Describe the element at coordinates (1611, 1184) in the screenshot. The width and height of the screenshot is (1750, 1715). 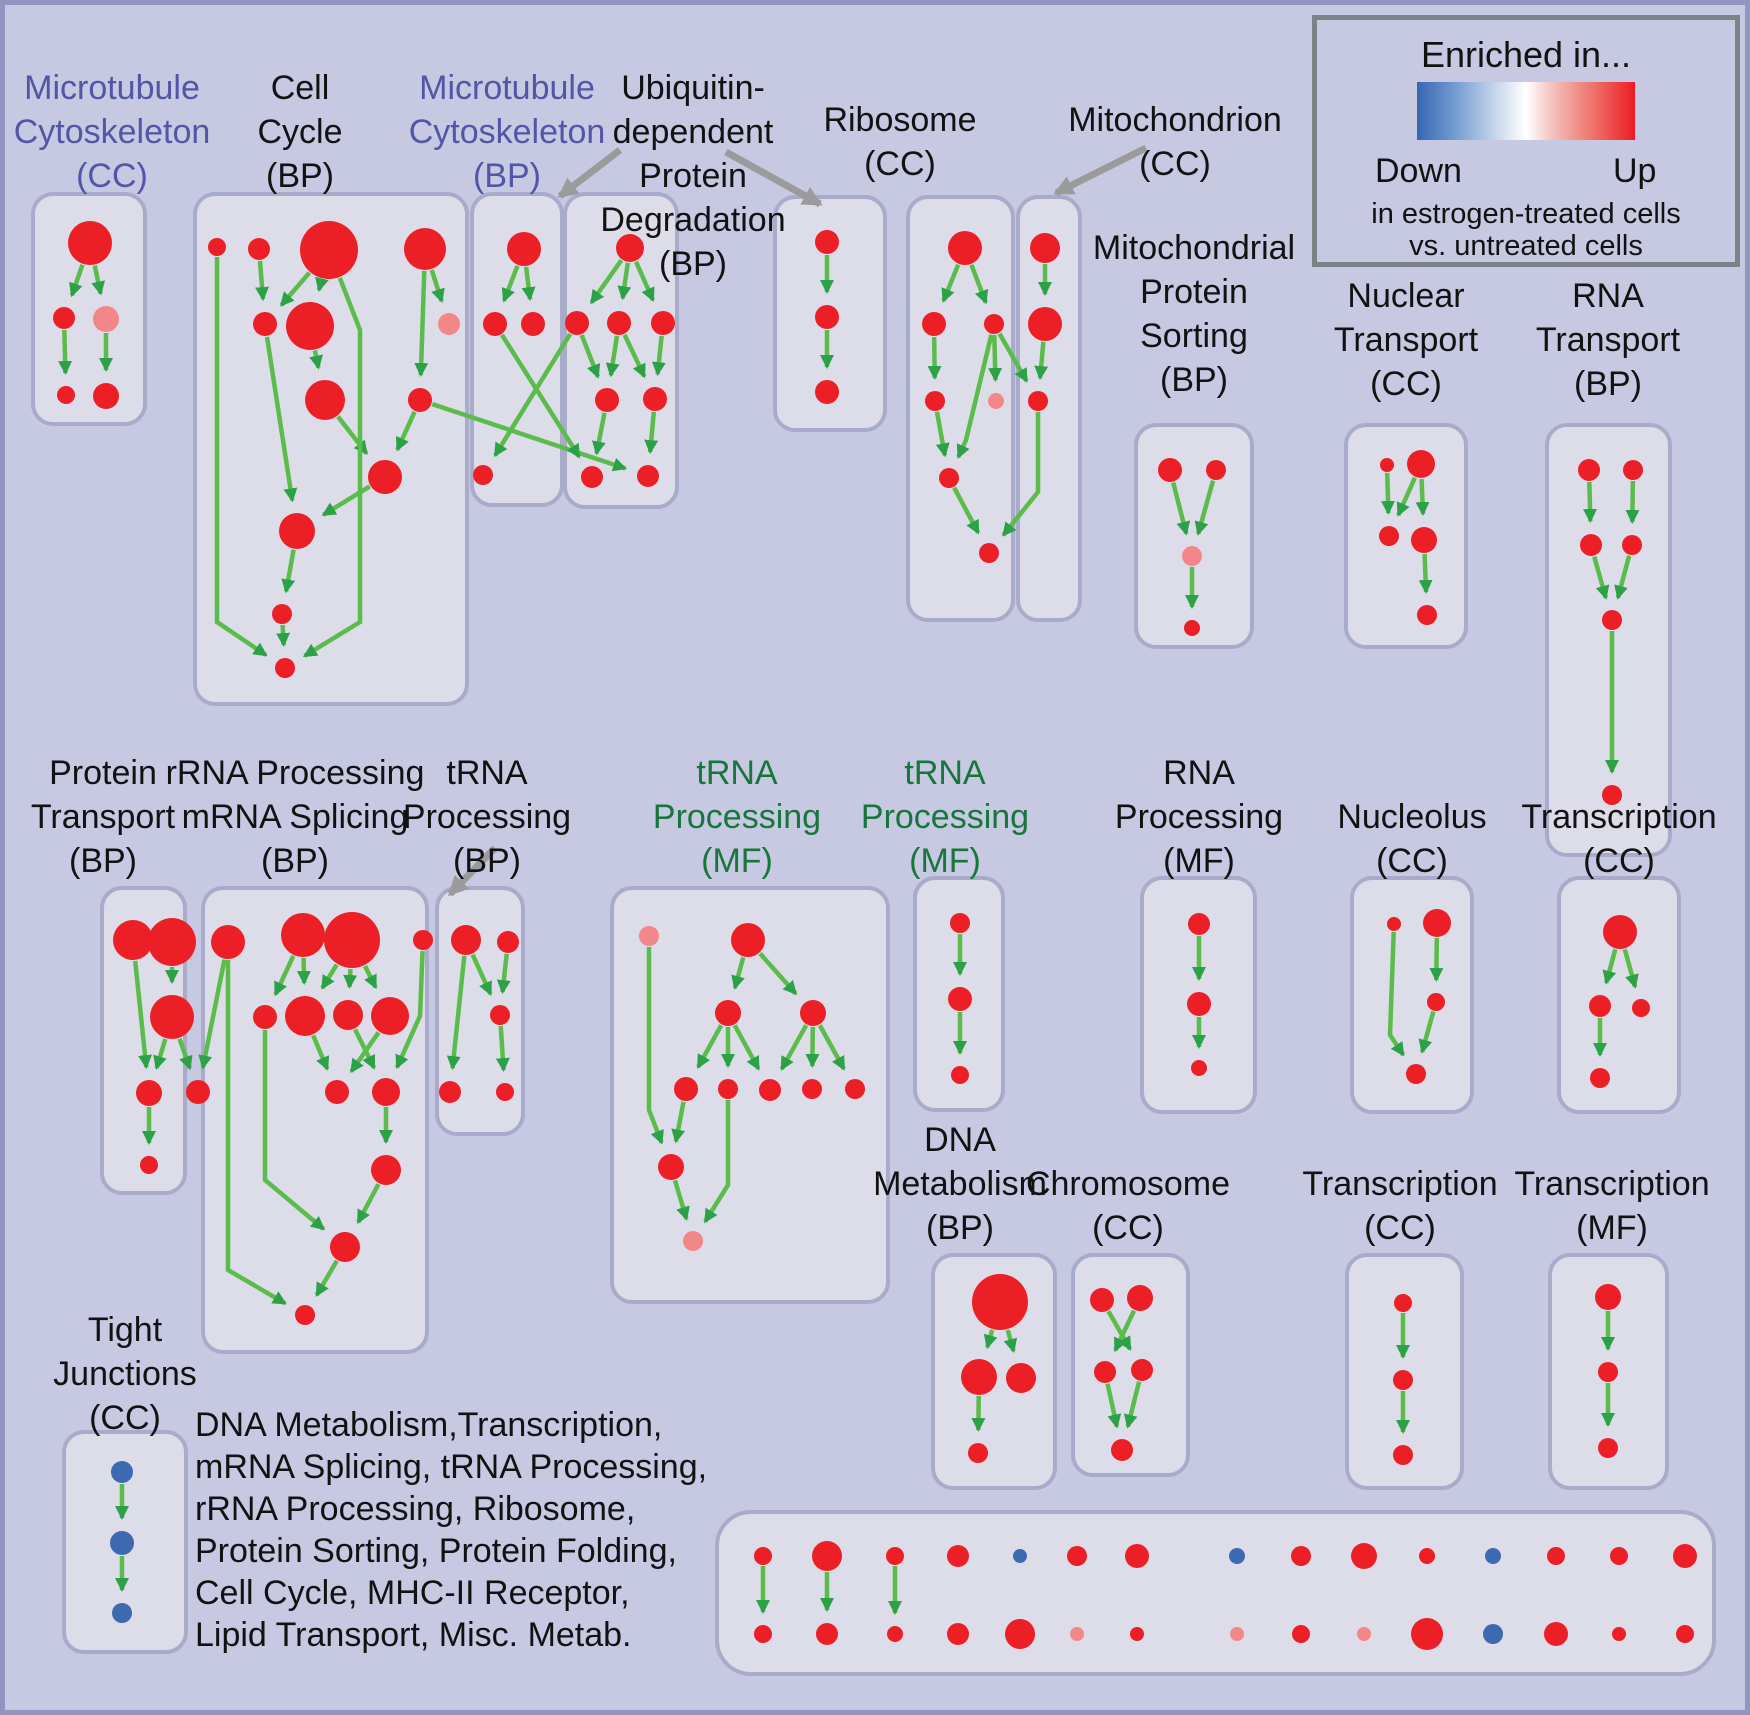
I see `cluster-label-transcription-mf: Transcription` at that location.